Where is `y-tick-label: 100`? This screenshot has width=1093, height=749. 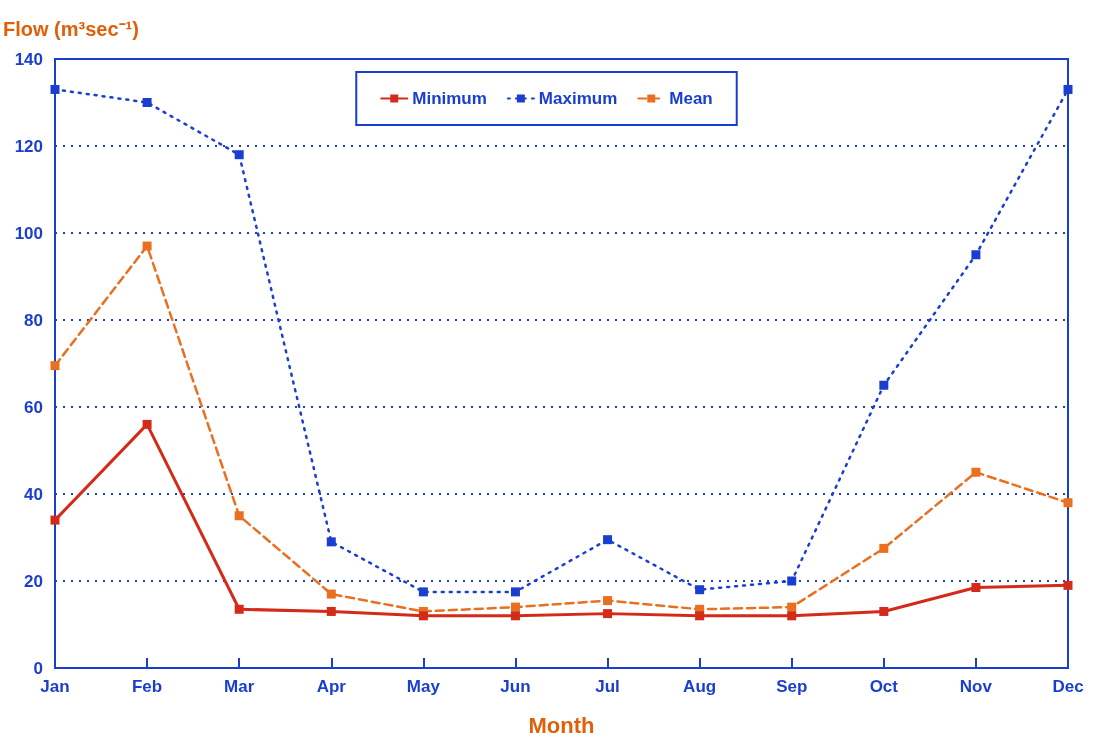
y-tick-label: 100 is located at coordinates (28, 233).